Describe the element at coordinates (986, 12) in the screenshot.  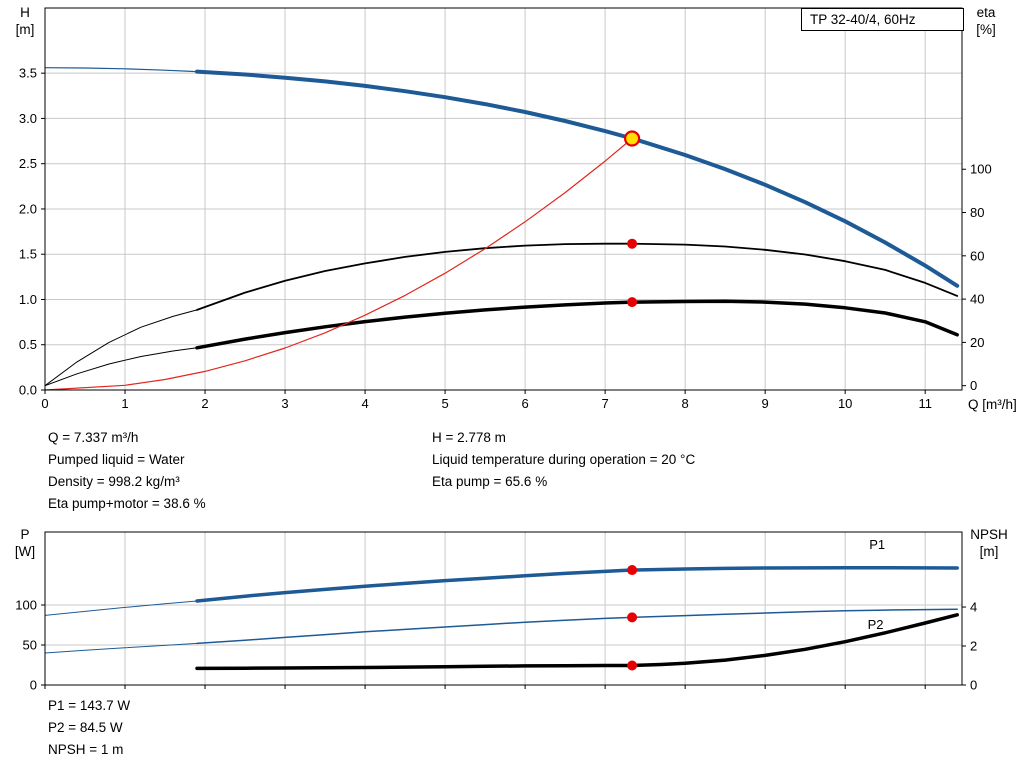
I see `eta-axis-symbol: eta` at that location.